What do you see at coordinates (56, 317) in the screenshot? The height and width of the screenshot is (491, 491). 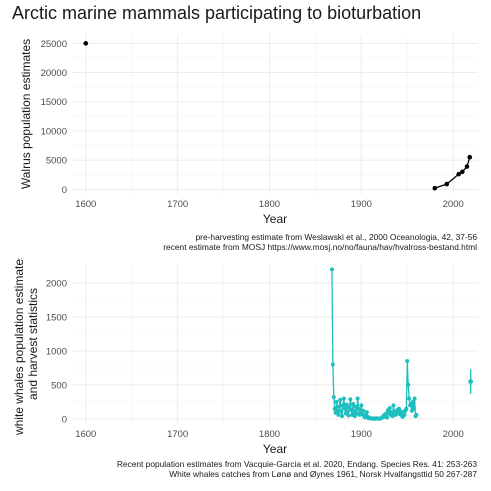 I see `whale-y-tick-label: 1500` at bounding box center [56, 317].